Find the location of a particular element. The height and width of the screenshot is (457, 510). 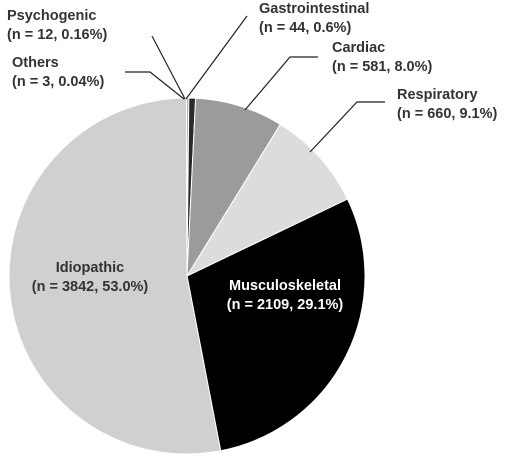

leader-line-others is located at coordinates (155, 85).